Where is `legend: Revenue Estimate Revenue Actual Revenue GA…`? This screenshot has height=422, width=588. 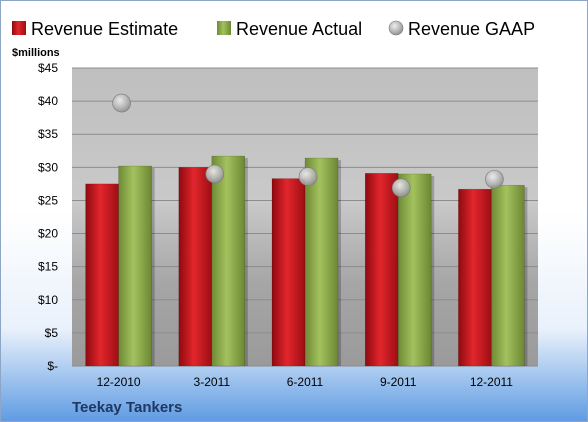
legend: Revenue Estimate Revenue Actual Revenue GA… is located at coordinates (273, 29).